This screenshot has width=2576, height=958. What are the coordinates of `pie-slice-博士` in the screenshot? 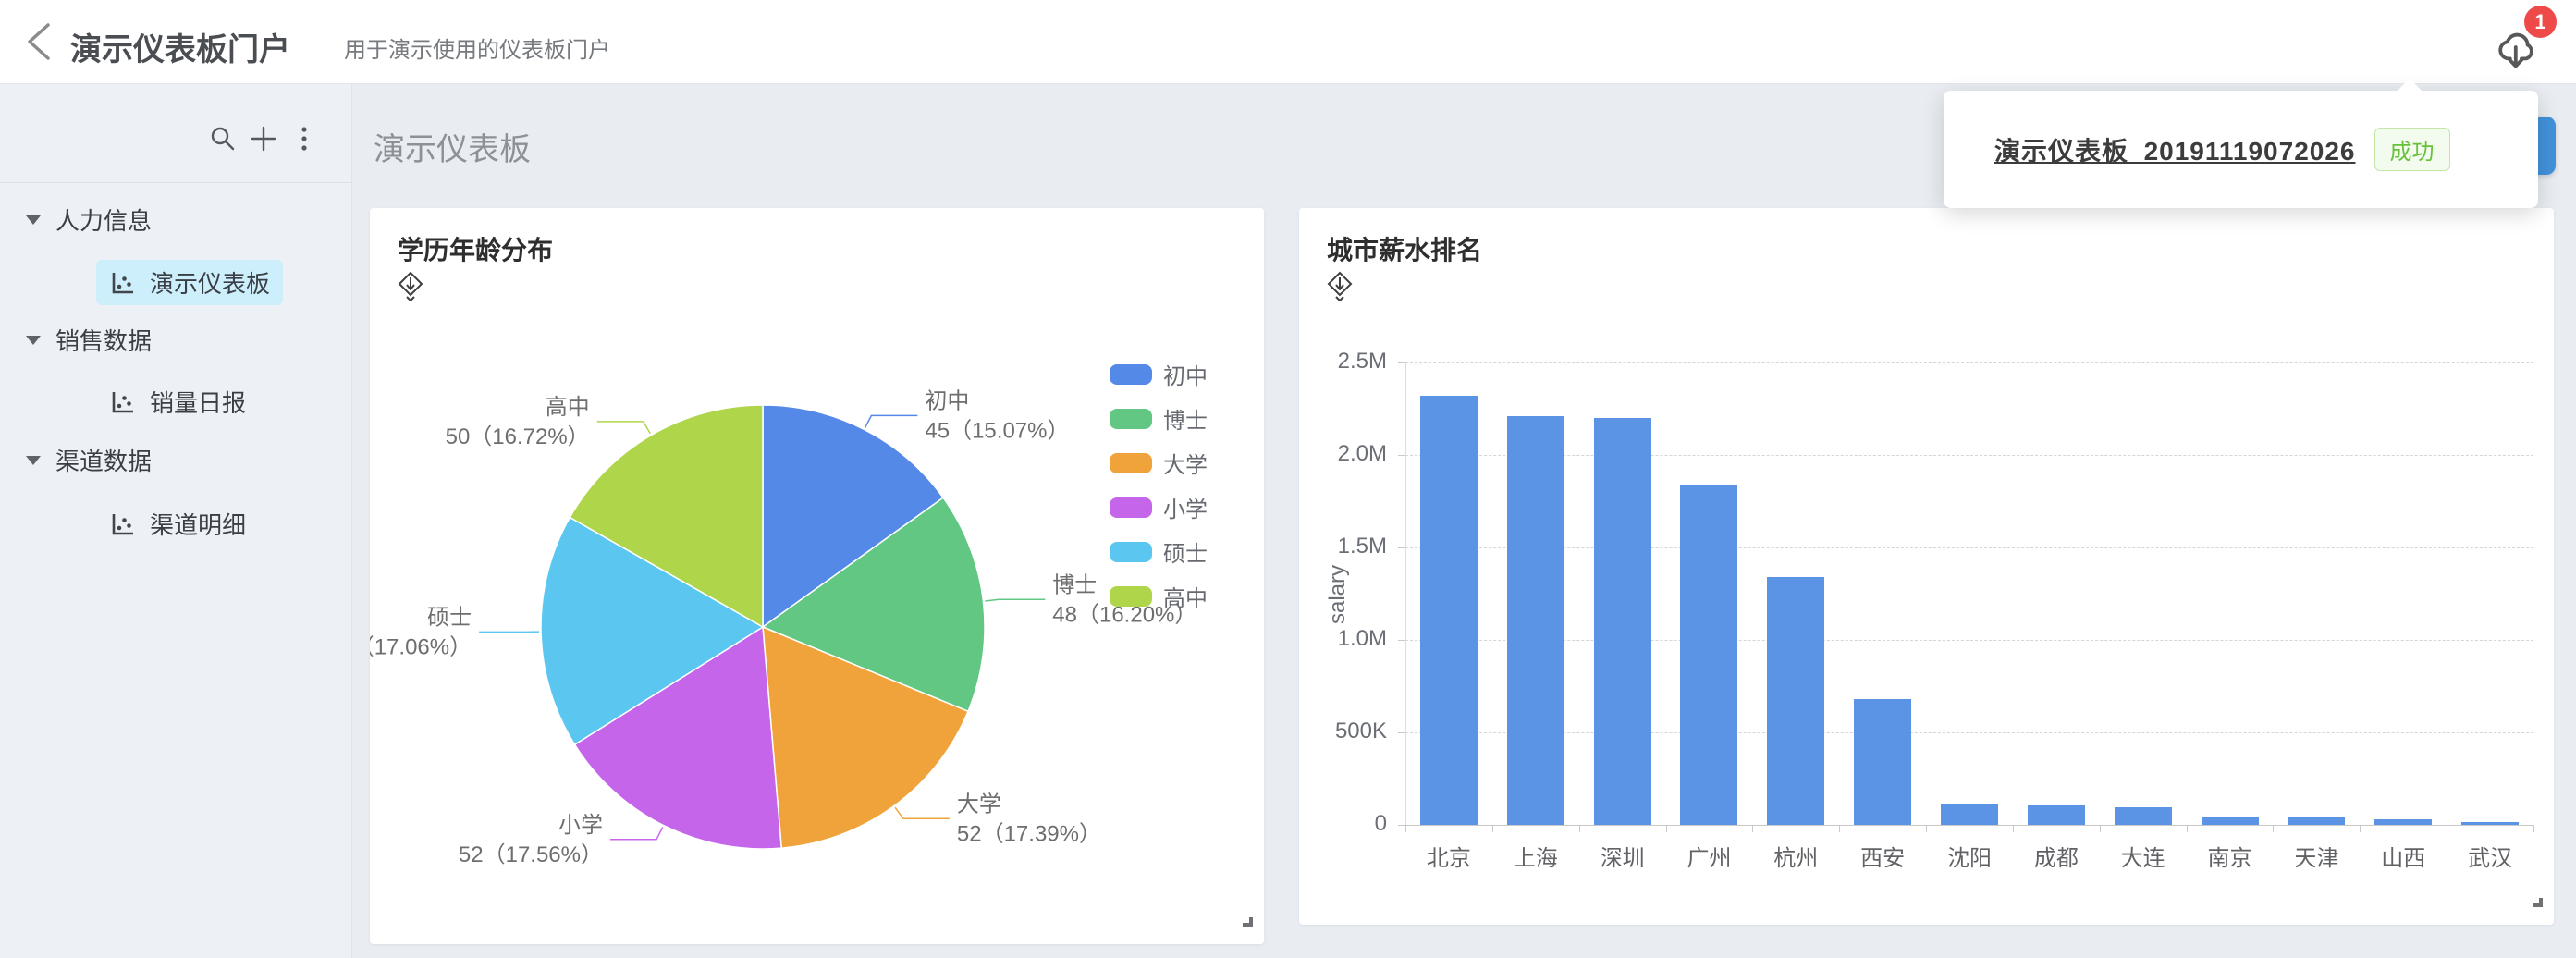 It's located at (873, 605).